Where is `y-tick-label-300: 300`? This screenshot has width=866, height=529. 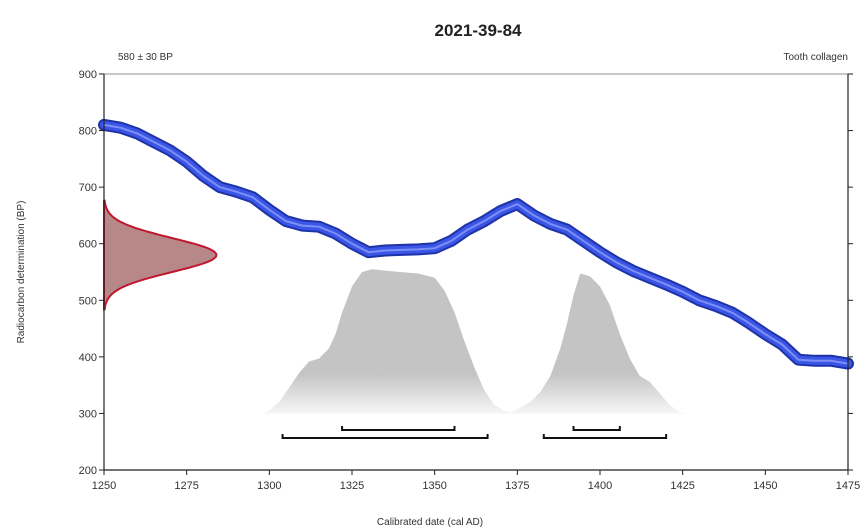 y-tick-label-300: 300 is located at coordinates (88, 414).